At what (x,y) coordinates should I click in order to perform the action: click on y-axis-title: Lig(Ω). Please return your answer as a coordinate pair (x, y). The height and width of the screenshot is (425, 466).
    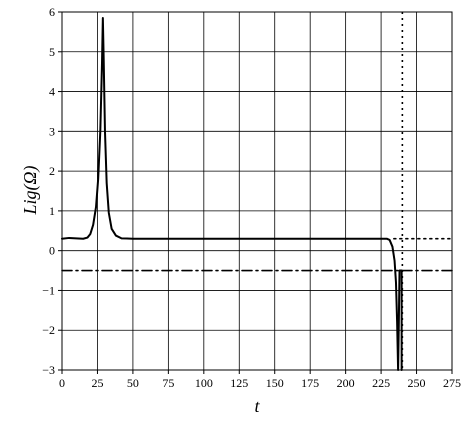
    Looking at the image, I should click on (30, 190).